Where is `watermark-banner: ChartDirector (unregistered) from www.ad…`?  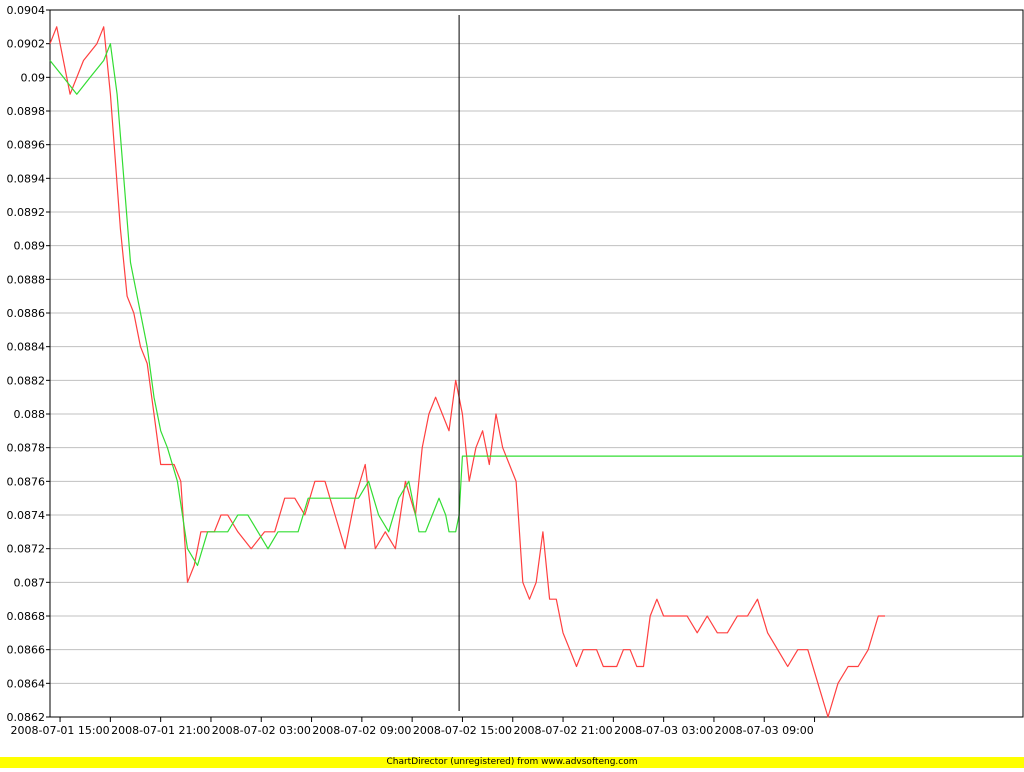
watermark-banner: ChartDirector (unregistered) from www.ad… is located at coordinates (512, 762).